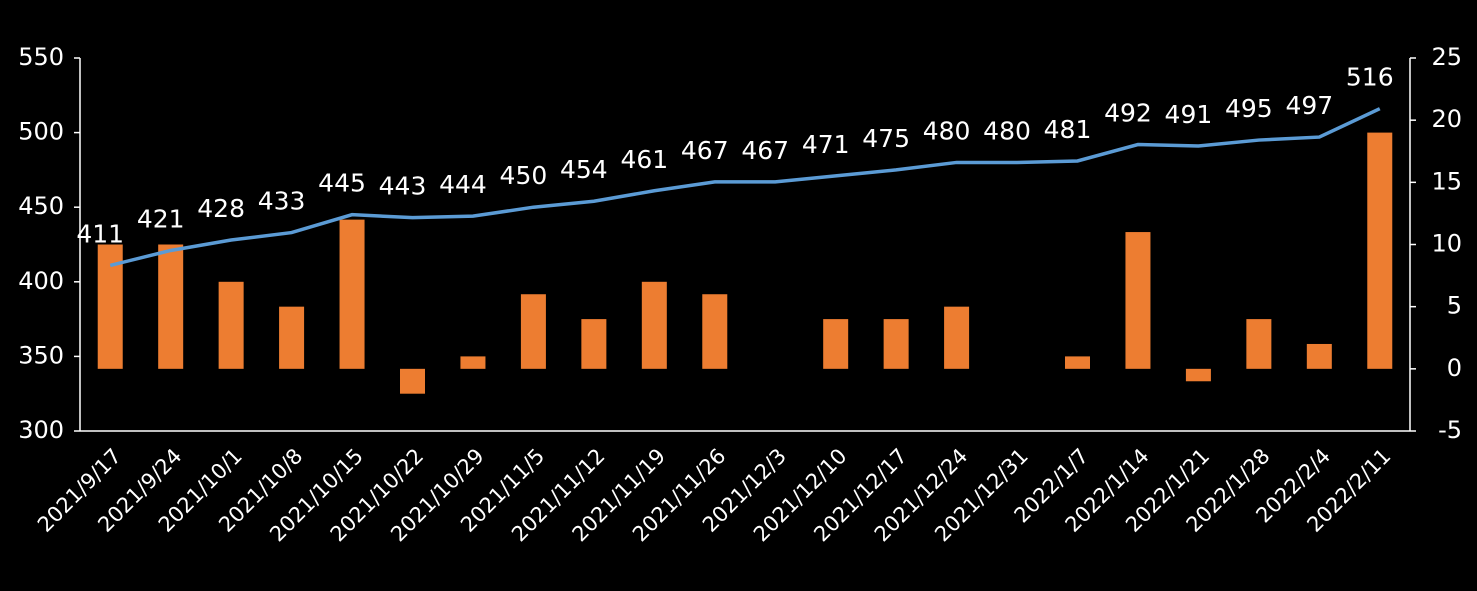  I want to click on data-label: 497, so click(1309, 105).